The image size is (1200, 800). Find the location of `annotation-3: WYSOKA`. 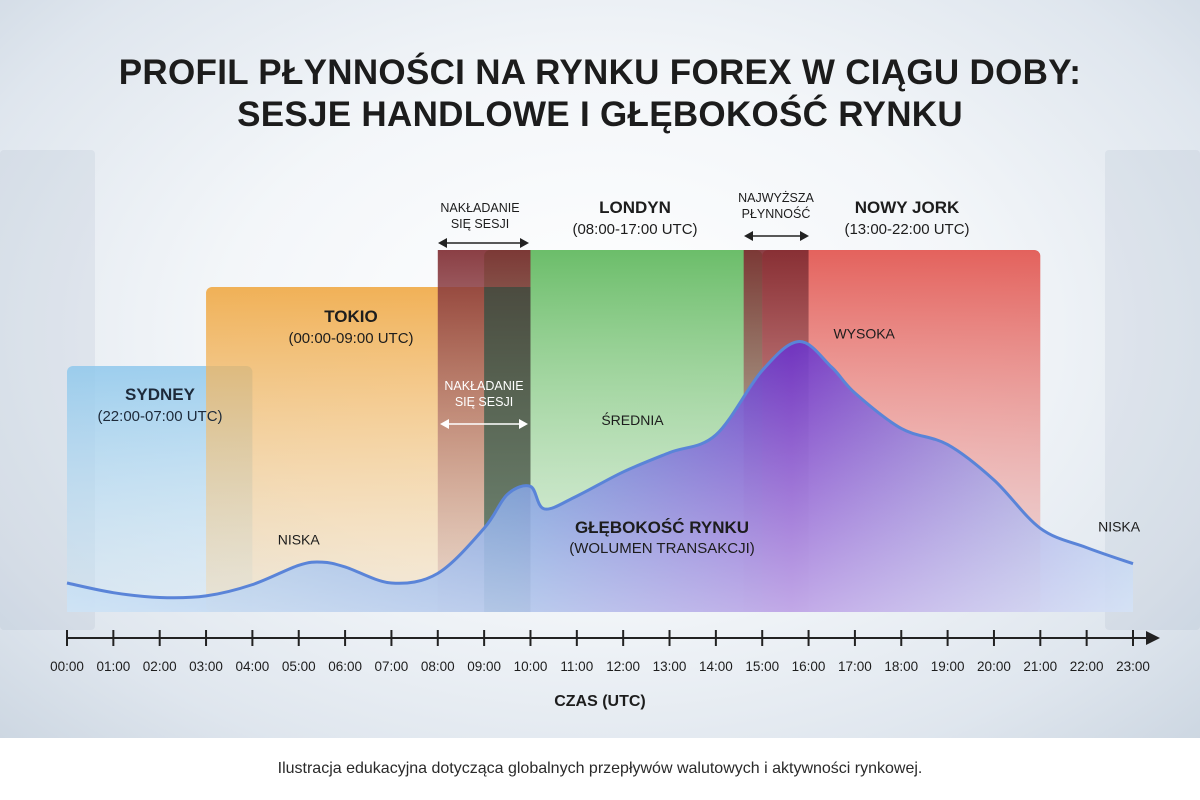

annotation-3: WYSOKA is located at coordinates (864, 333).